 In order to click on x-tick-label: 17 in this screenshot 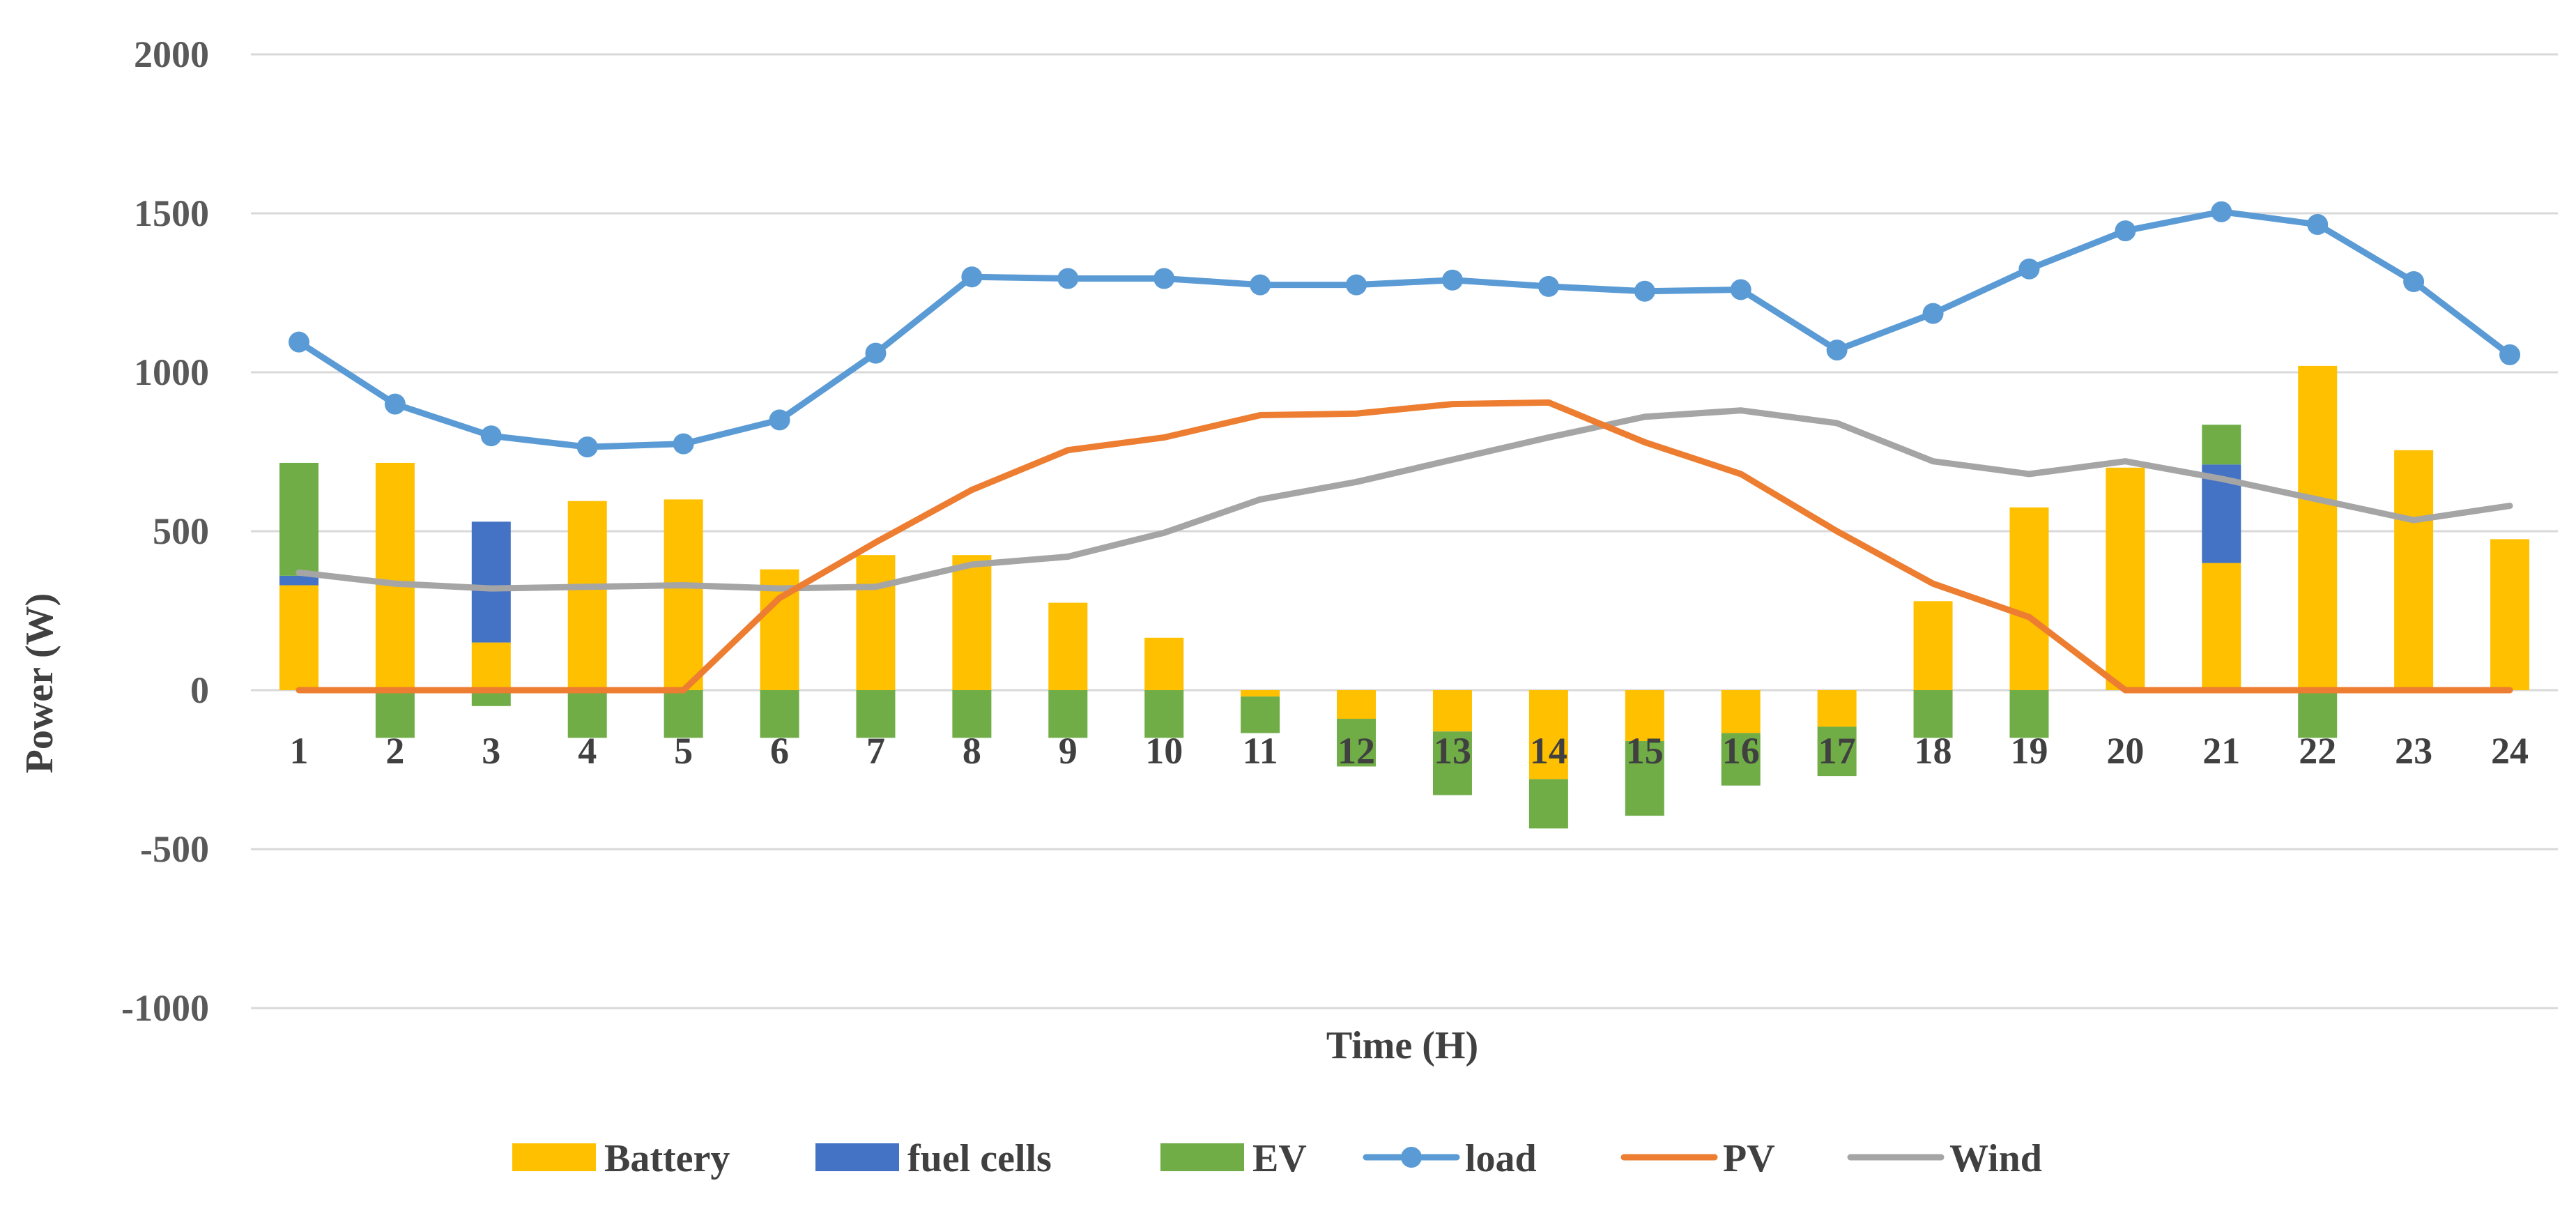, I will do `click(1837, 751)`.